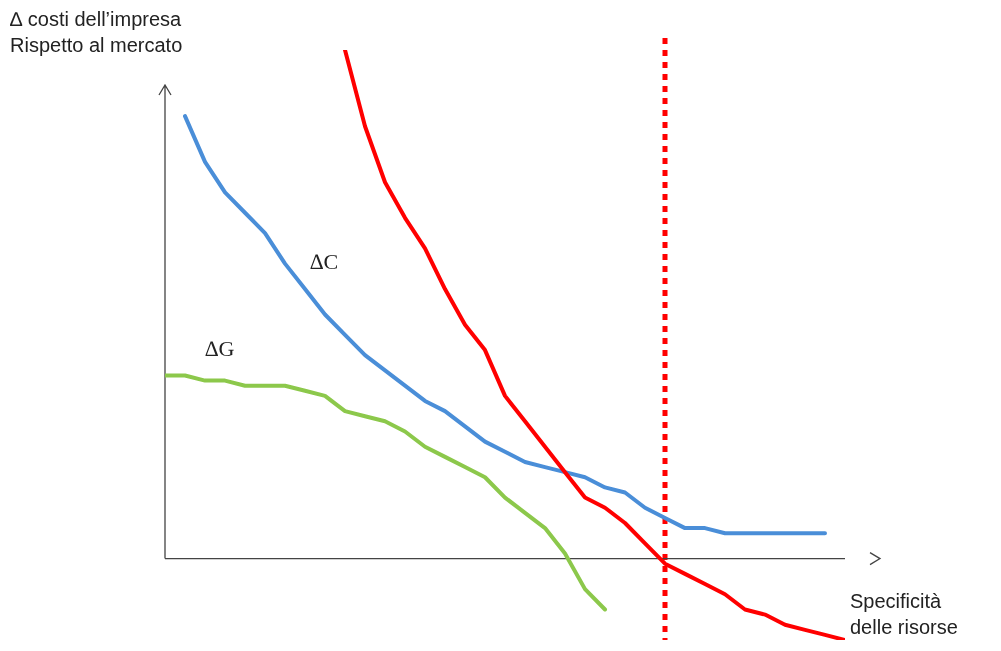 This screenshot has height=651, width=1001. Describe the element at coordinates (96, 32) in the screenshot. I see `y-axis-title: ∆ costi dell’impresa Rispetto al mercato` at that location.